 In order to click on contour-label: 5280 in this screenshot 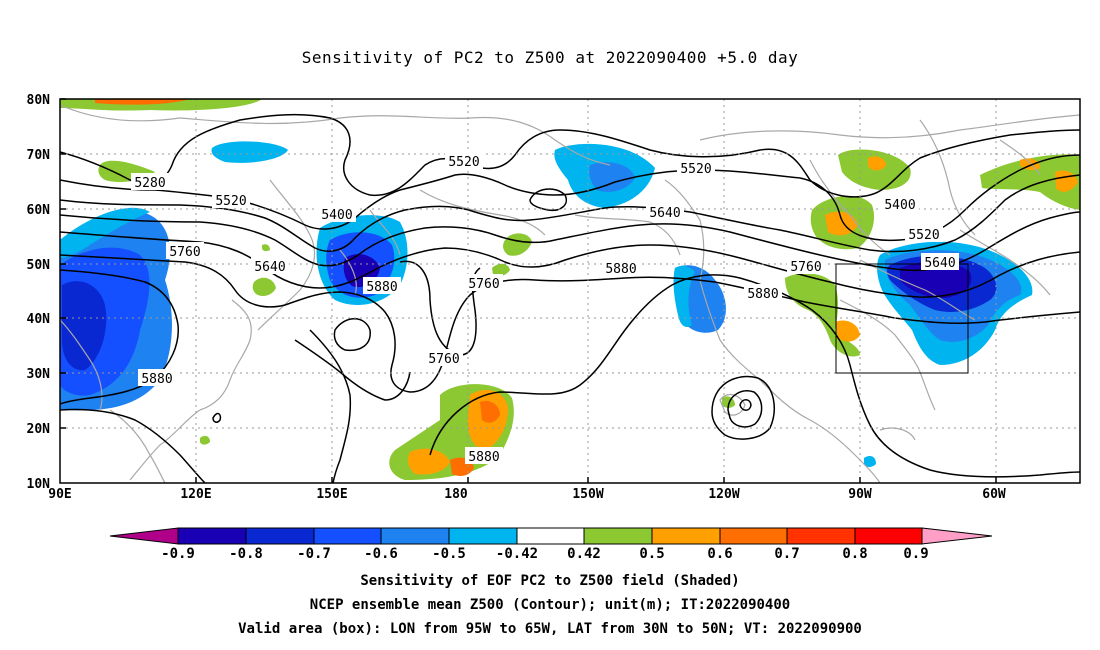, I will do `click(150, 182)`.